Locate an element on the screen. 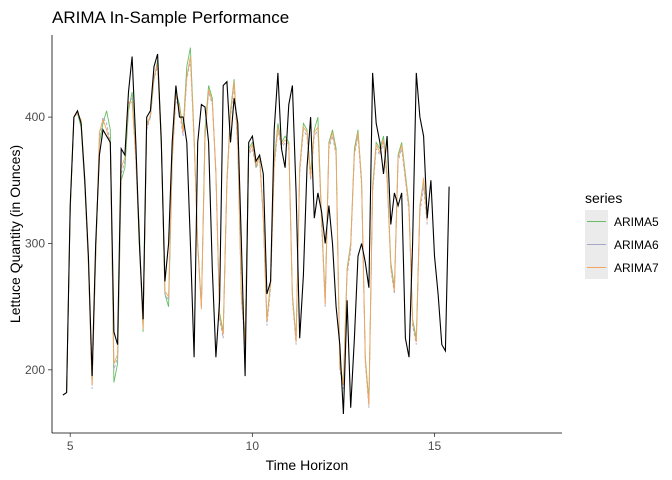  legend-label-arima6: ARIMA6 is located at coordinates (636, 245).